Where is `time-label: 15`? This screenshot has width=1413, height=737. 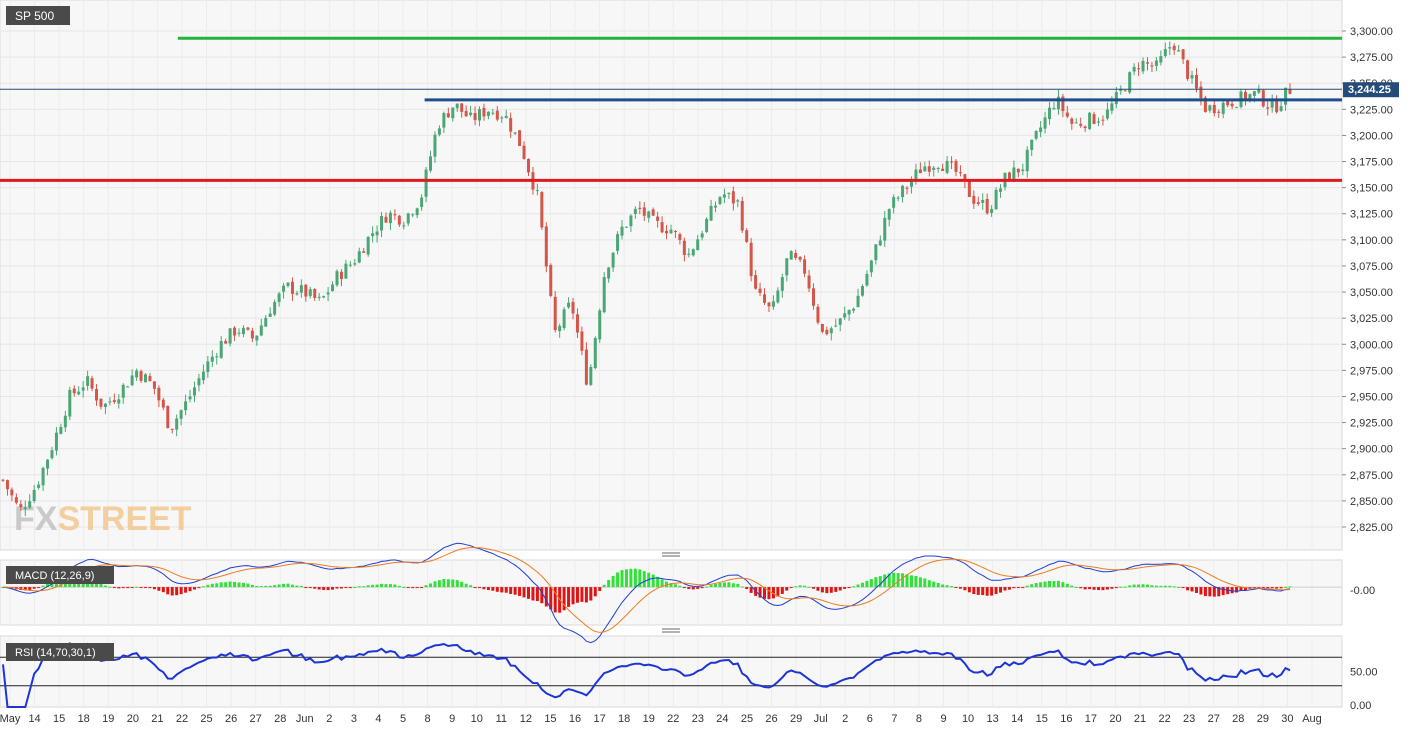 time-label: 15 is located at coordinates (59, 719).